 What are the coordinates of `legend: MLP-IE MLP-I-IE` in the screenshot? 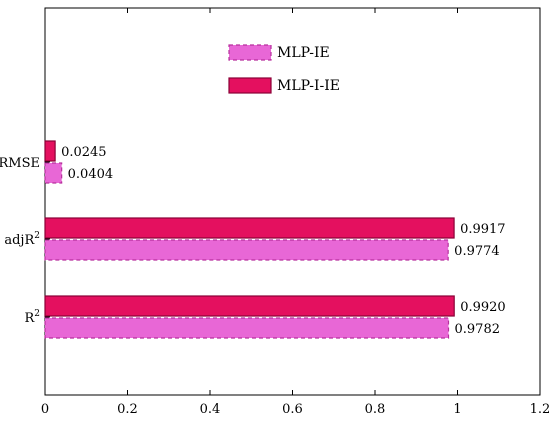 It's located at (284, 69).